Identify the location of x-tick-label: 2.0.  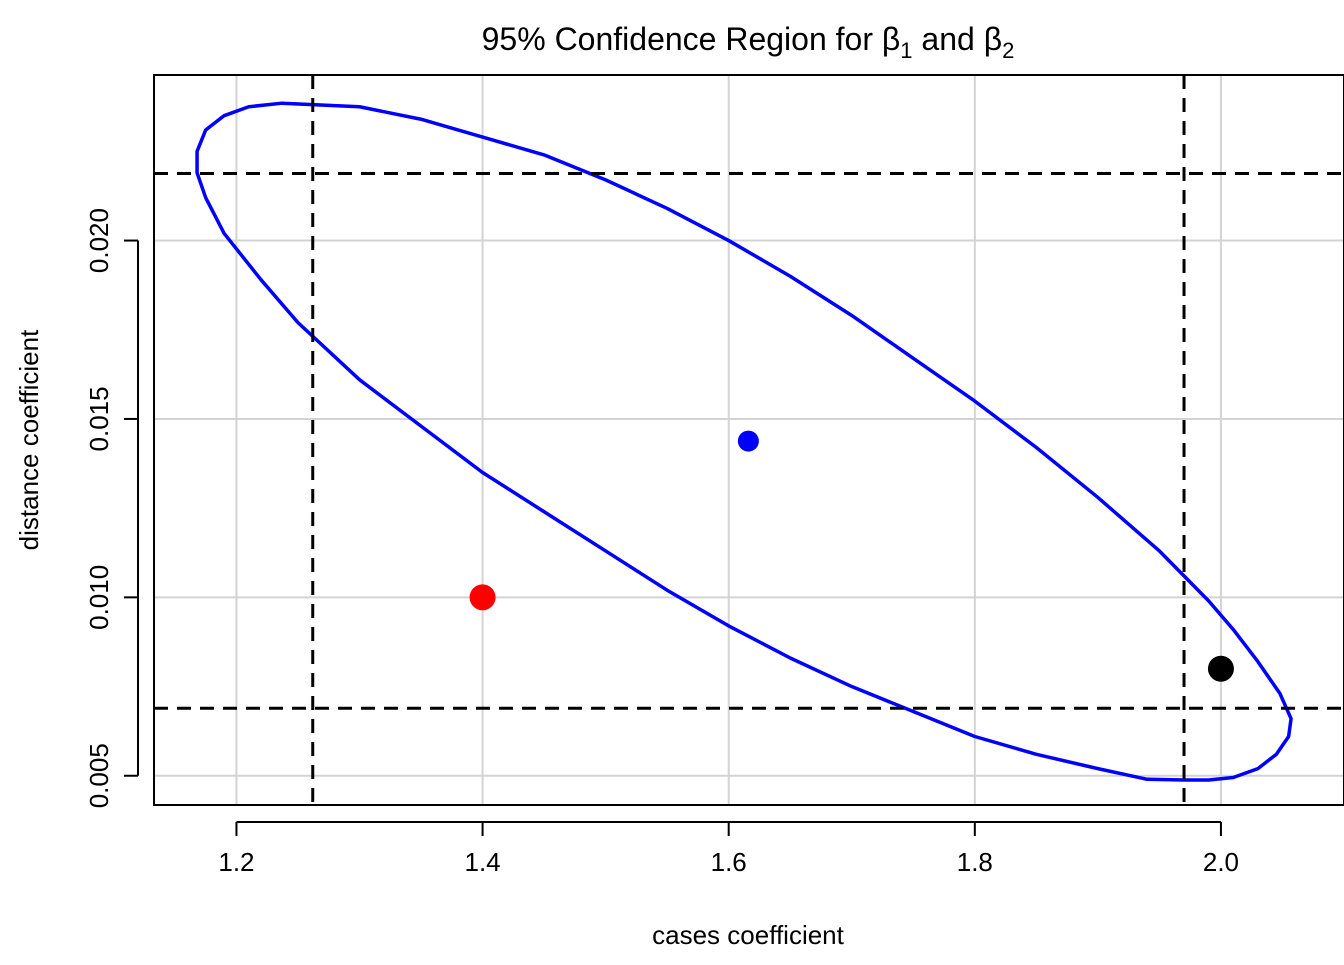
(1221, 862).